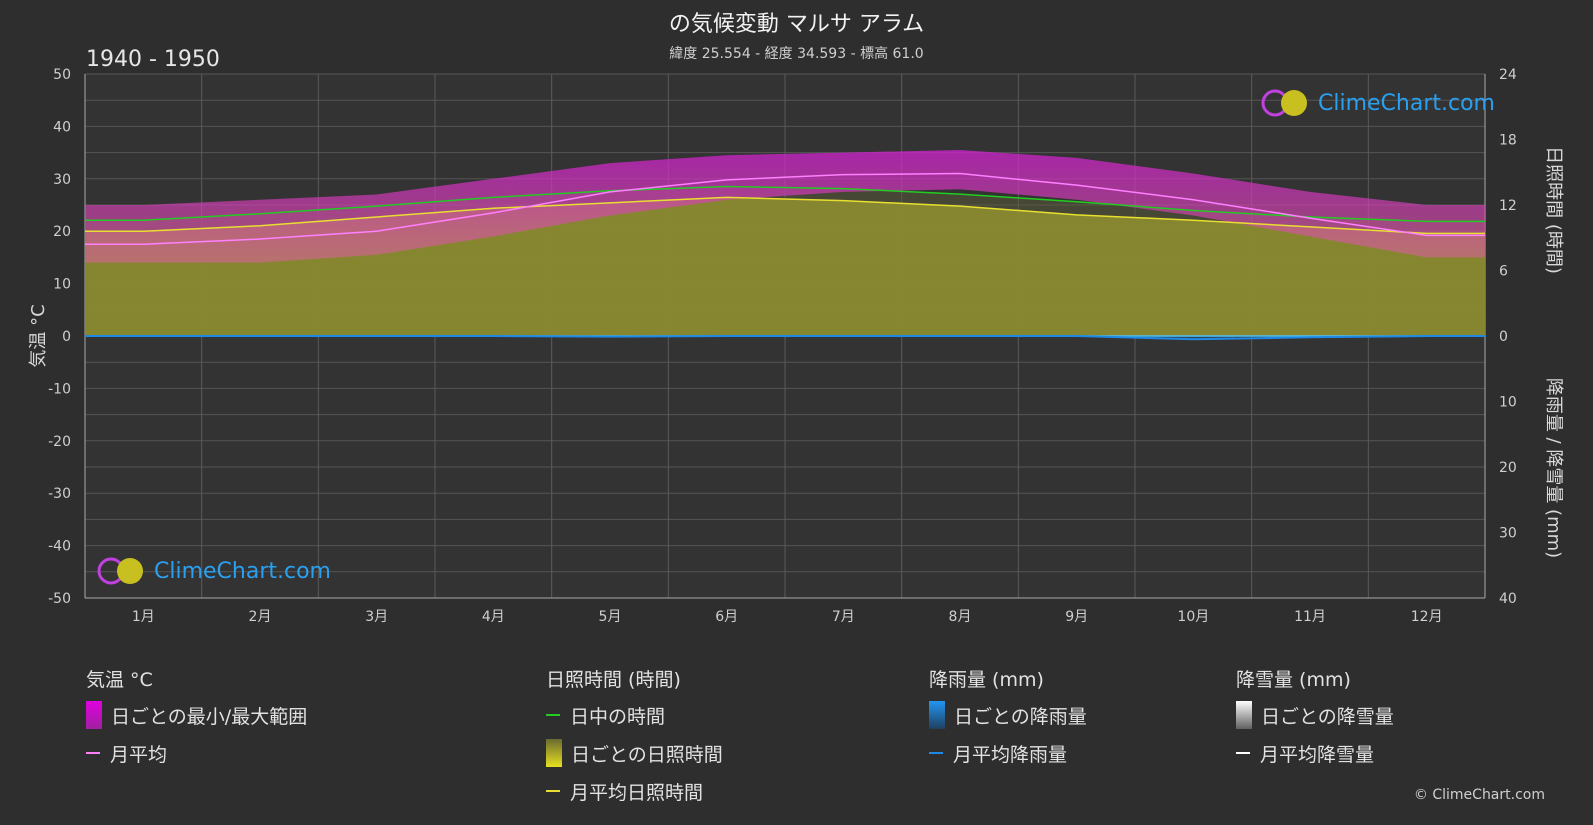 The height and width of the screenshot is (825, 1593). What do you see at coordinates (1020, 716) in the screenshot?
I see `legend-label: 日ごとの降雨量` at bounding box center [1020, 716].